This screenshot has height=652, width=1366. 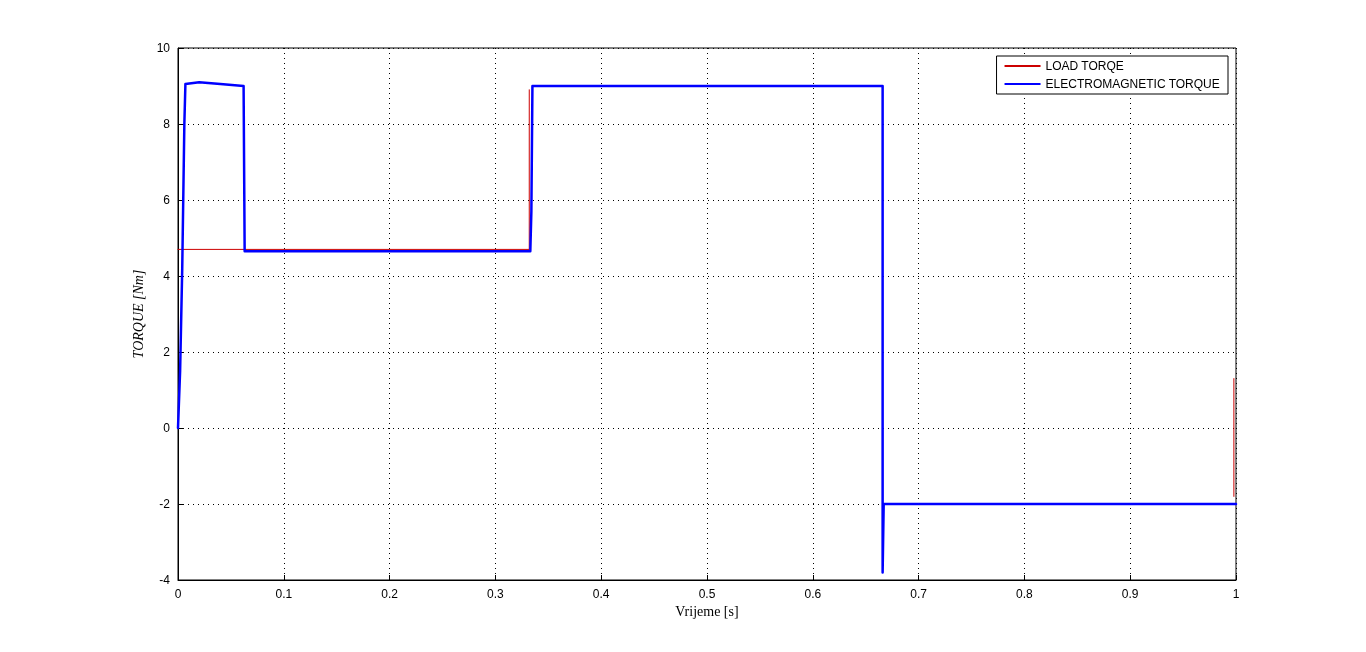 I want to click on x-tick-label: 0.8, so click(x=1025, y=594).